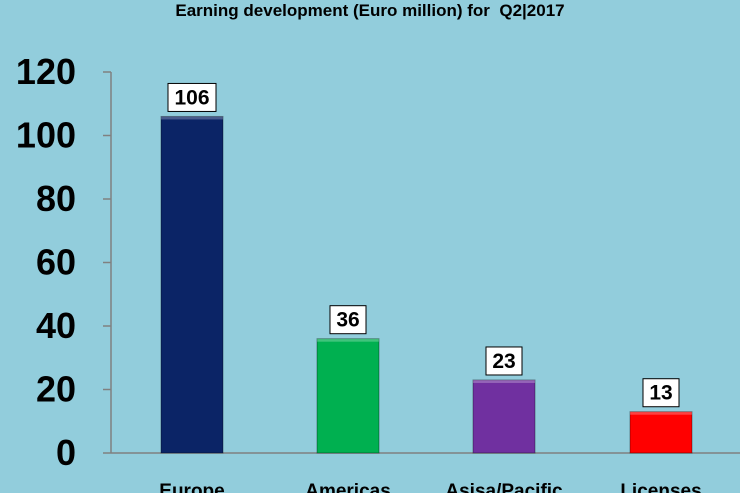  What do you see at coordinates (56, 325) in the screenshot?
I see `y-tick-label: 40` at bounding box center [56, 325].